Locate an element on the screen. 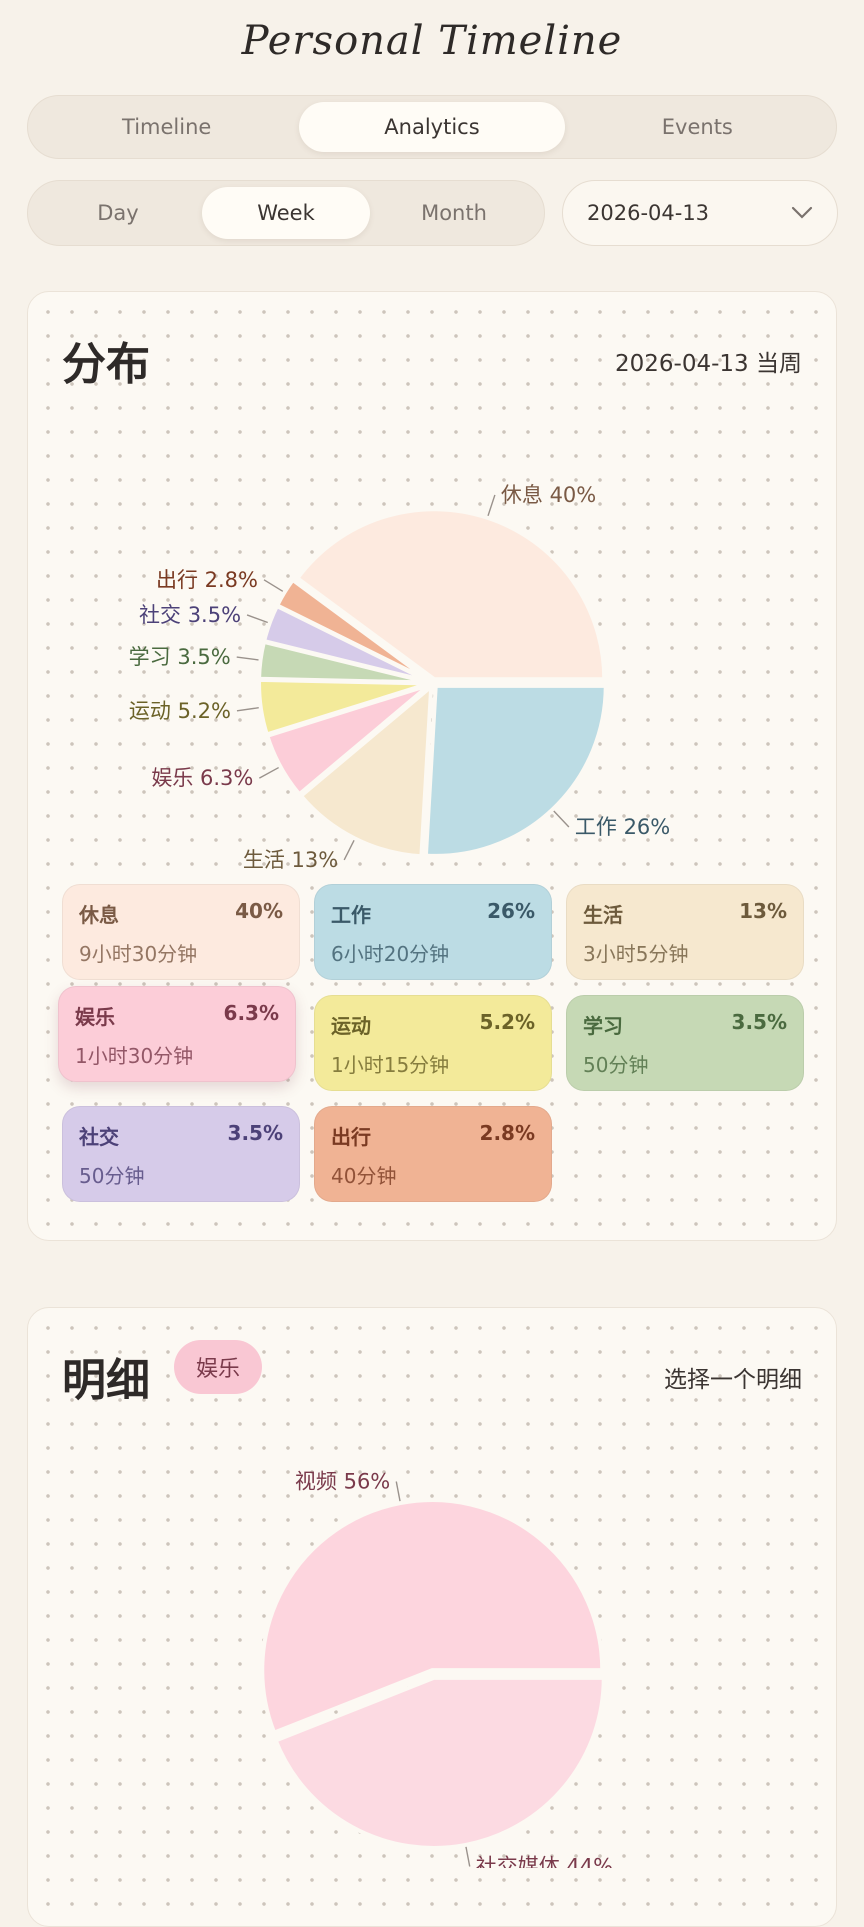  pie-slice-视频 is located at coordinates (432, 1617).